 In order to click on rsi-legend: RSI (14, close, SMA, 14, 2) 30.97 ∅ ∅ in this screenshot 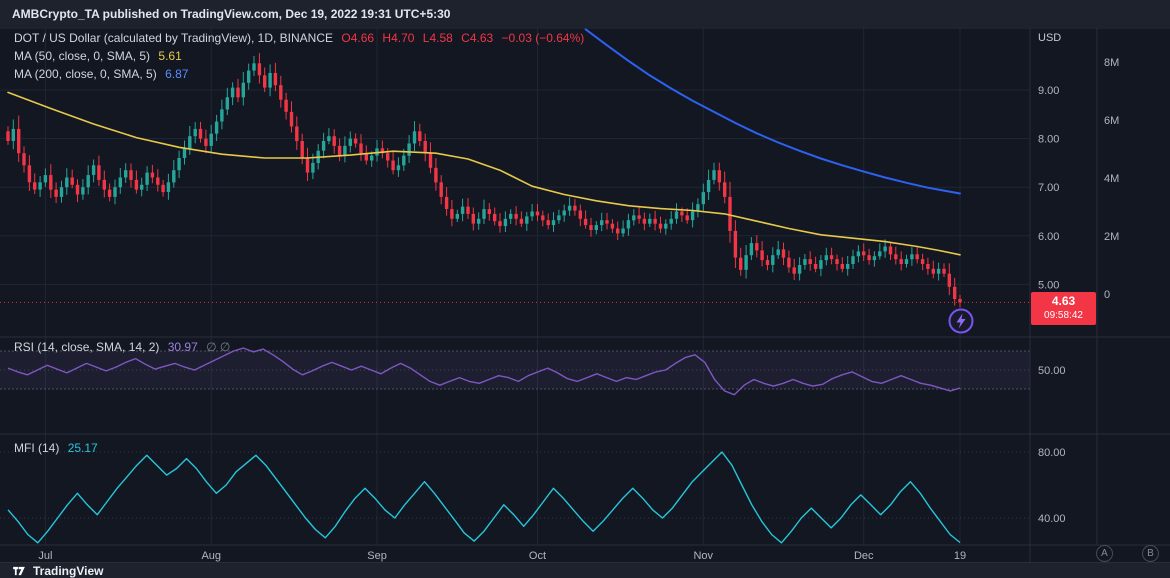, I will do `click(124, 347)`.